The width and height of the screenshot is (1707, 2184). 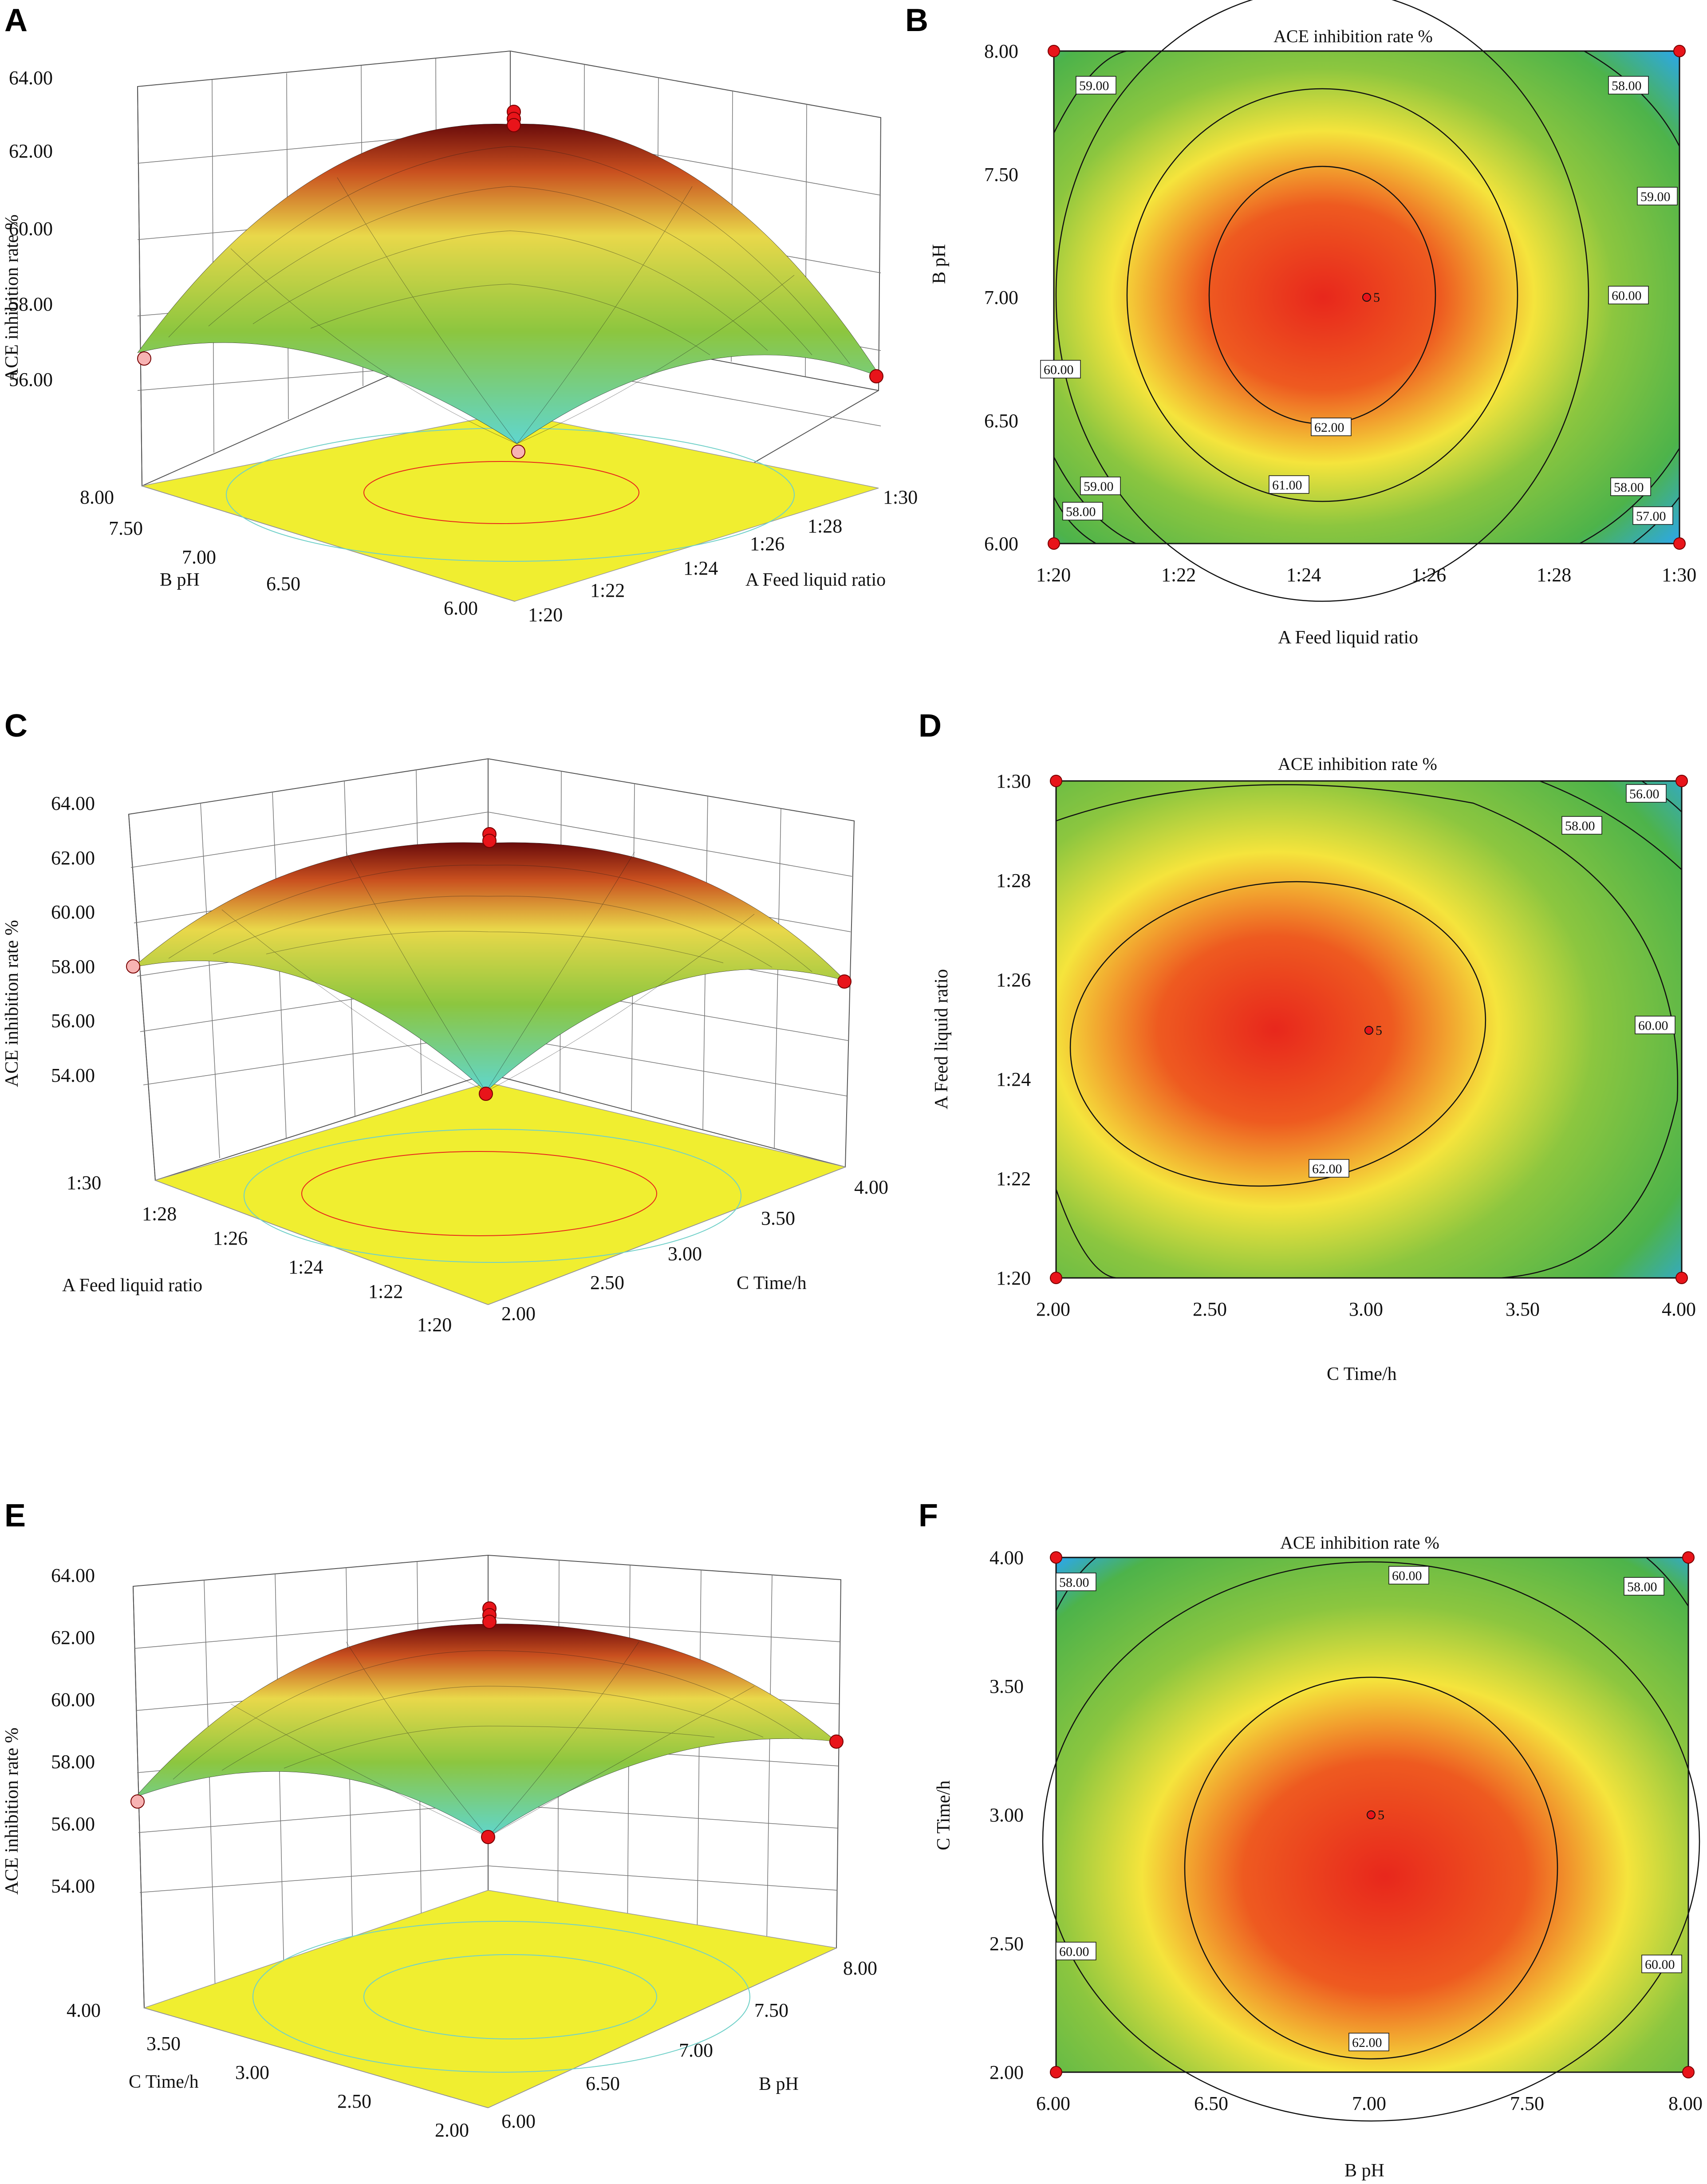 What do you see at coordinates (1001, 544) in the screenshot?
I see `y-tick-b-0: 6.00` at bounding box center [1001, 544].